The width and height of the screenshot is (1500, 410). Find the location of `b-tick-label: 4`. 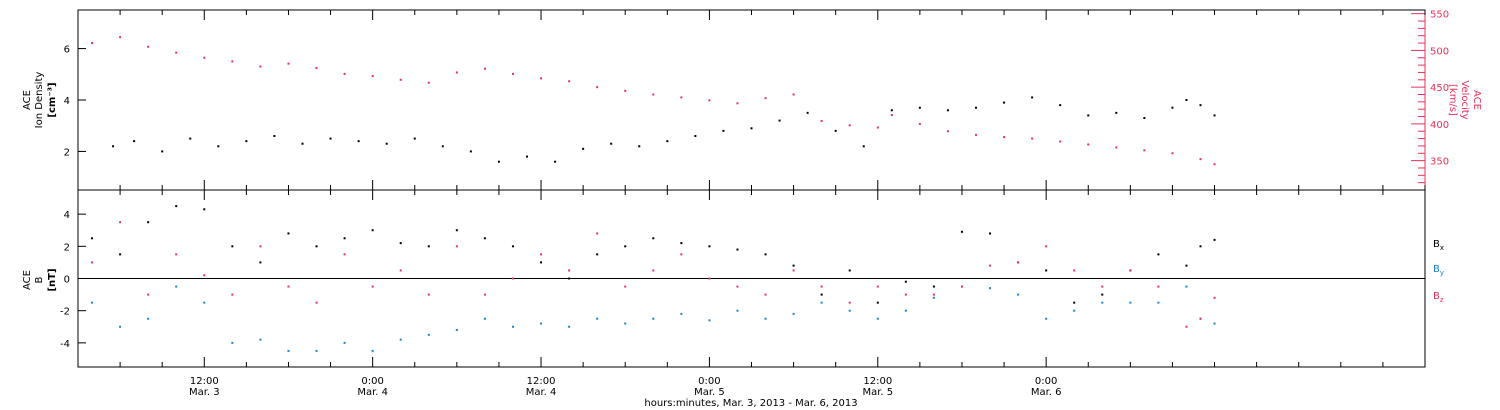

b-tick-label: 4 is located at coordinates (67, 215).